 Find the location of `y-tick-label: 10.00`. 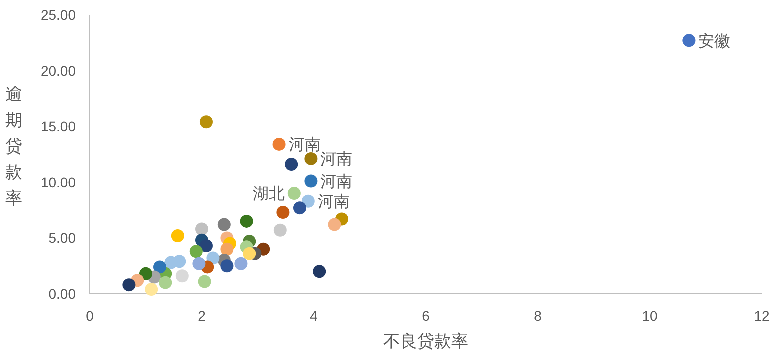

y-tick-label: 10.00 is located at coordinates (58, 182).